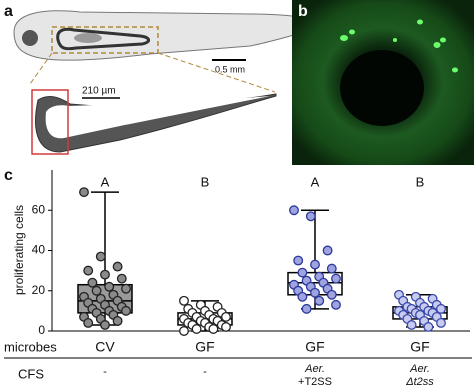 The width and height of the screenshot is (474, 392). Describe the element at coordinates (39, 290) in the screenshot. I see `y-tick-label: 20` at that location.